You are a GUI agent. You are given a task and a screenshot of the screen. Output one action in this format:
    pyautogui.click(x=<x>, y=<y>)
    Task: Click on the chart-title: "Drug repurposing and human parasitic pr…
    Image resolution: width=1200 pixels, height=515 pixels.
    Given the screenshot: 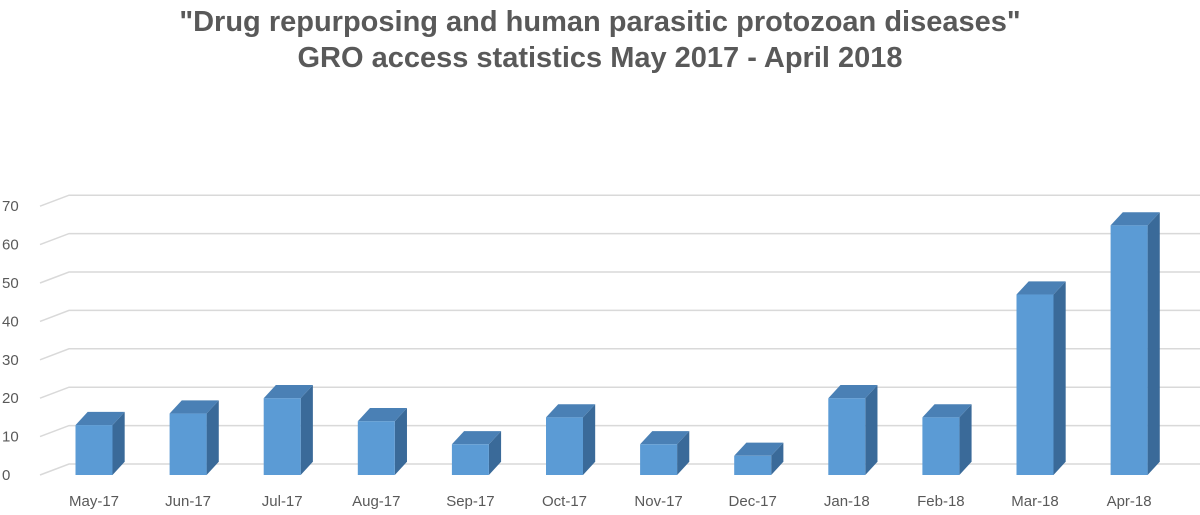 What is the action you would take?
    pyautogui.click(x=600, y=40)
    